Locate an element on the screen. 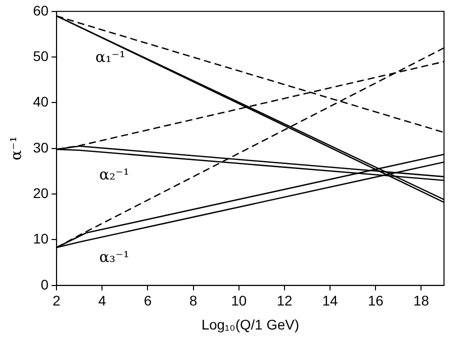 This screenshot has width=474, height=338. annotation: α₃⁻¹ is located at coordinates (114, 257).